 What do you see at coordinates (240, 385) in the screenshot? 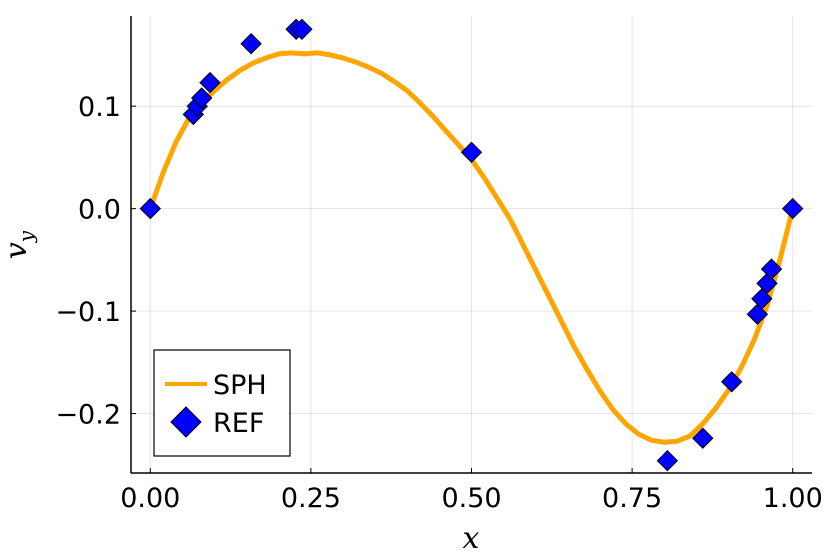
I see `legend-label-sph: SPH` at bounding box center [240, 385].